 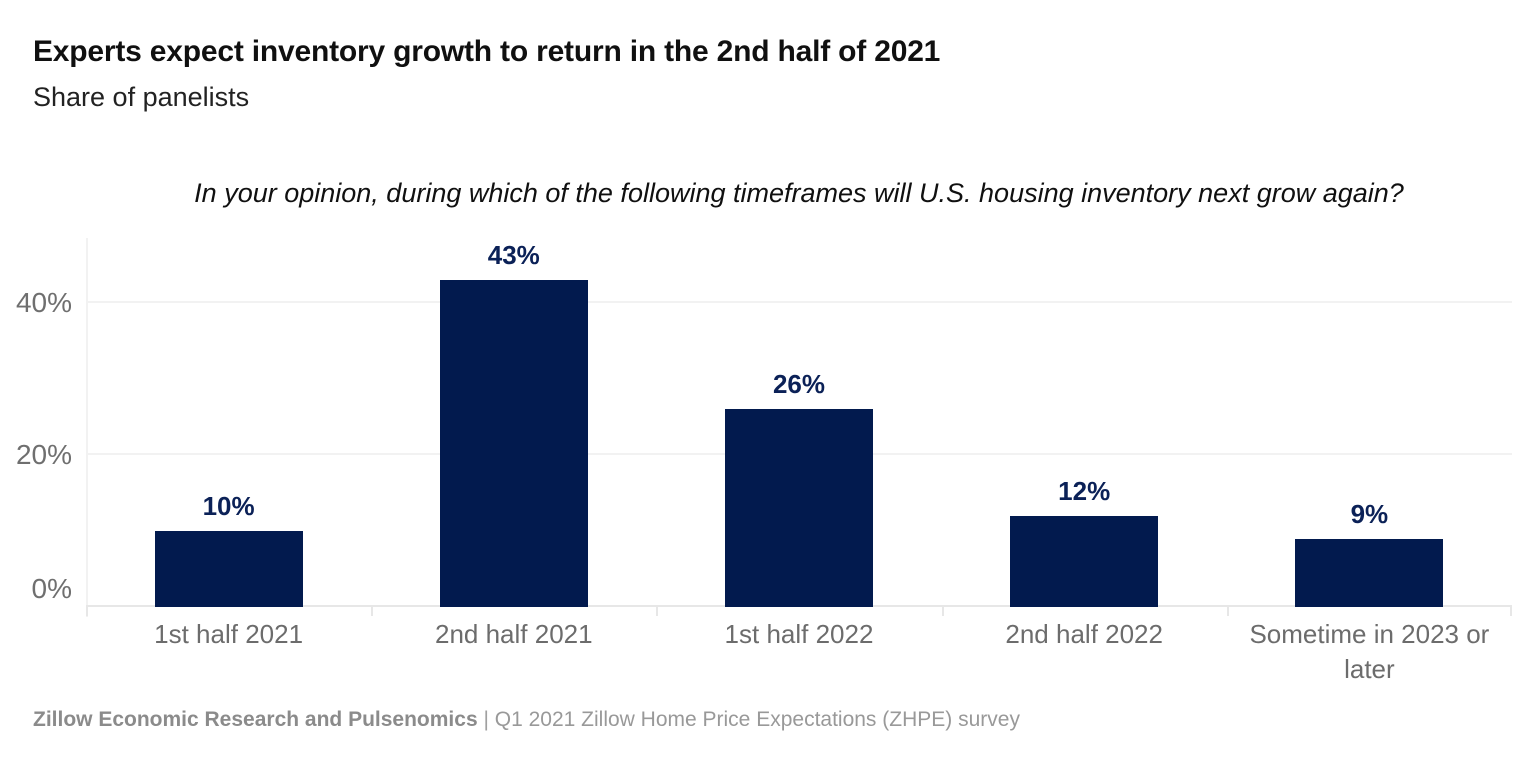 I want to click on page-subtitle: Share of panelists, so click(x=141, y=97).